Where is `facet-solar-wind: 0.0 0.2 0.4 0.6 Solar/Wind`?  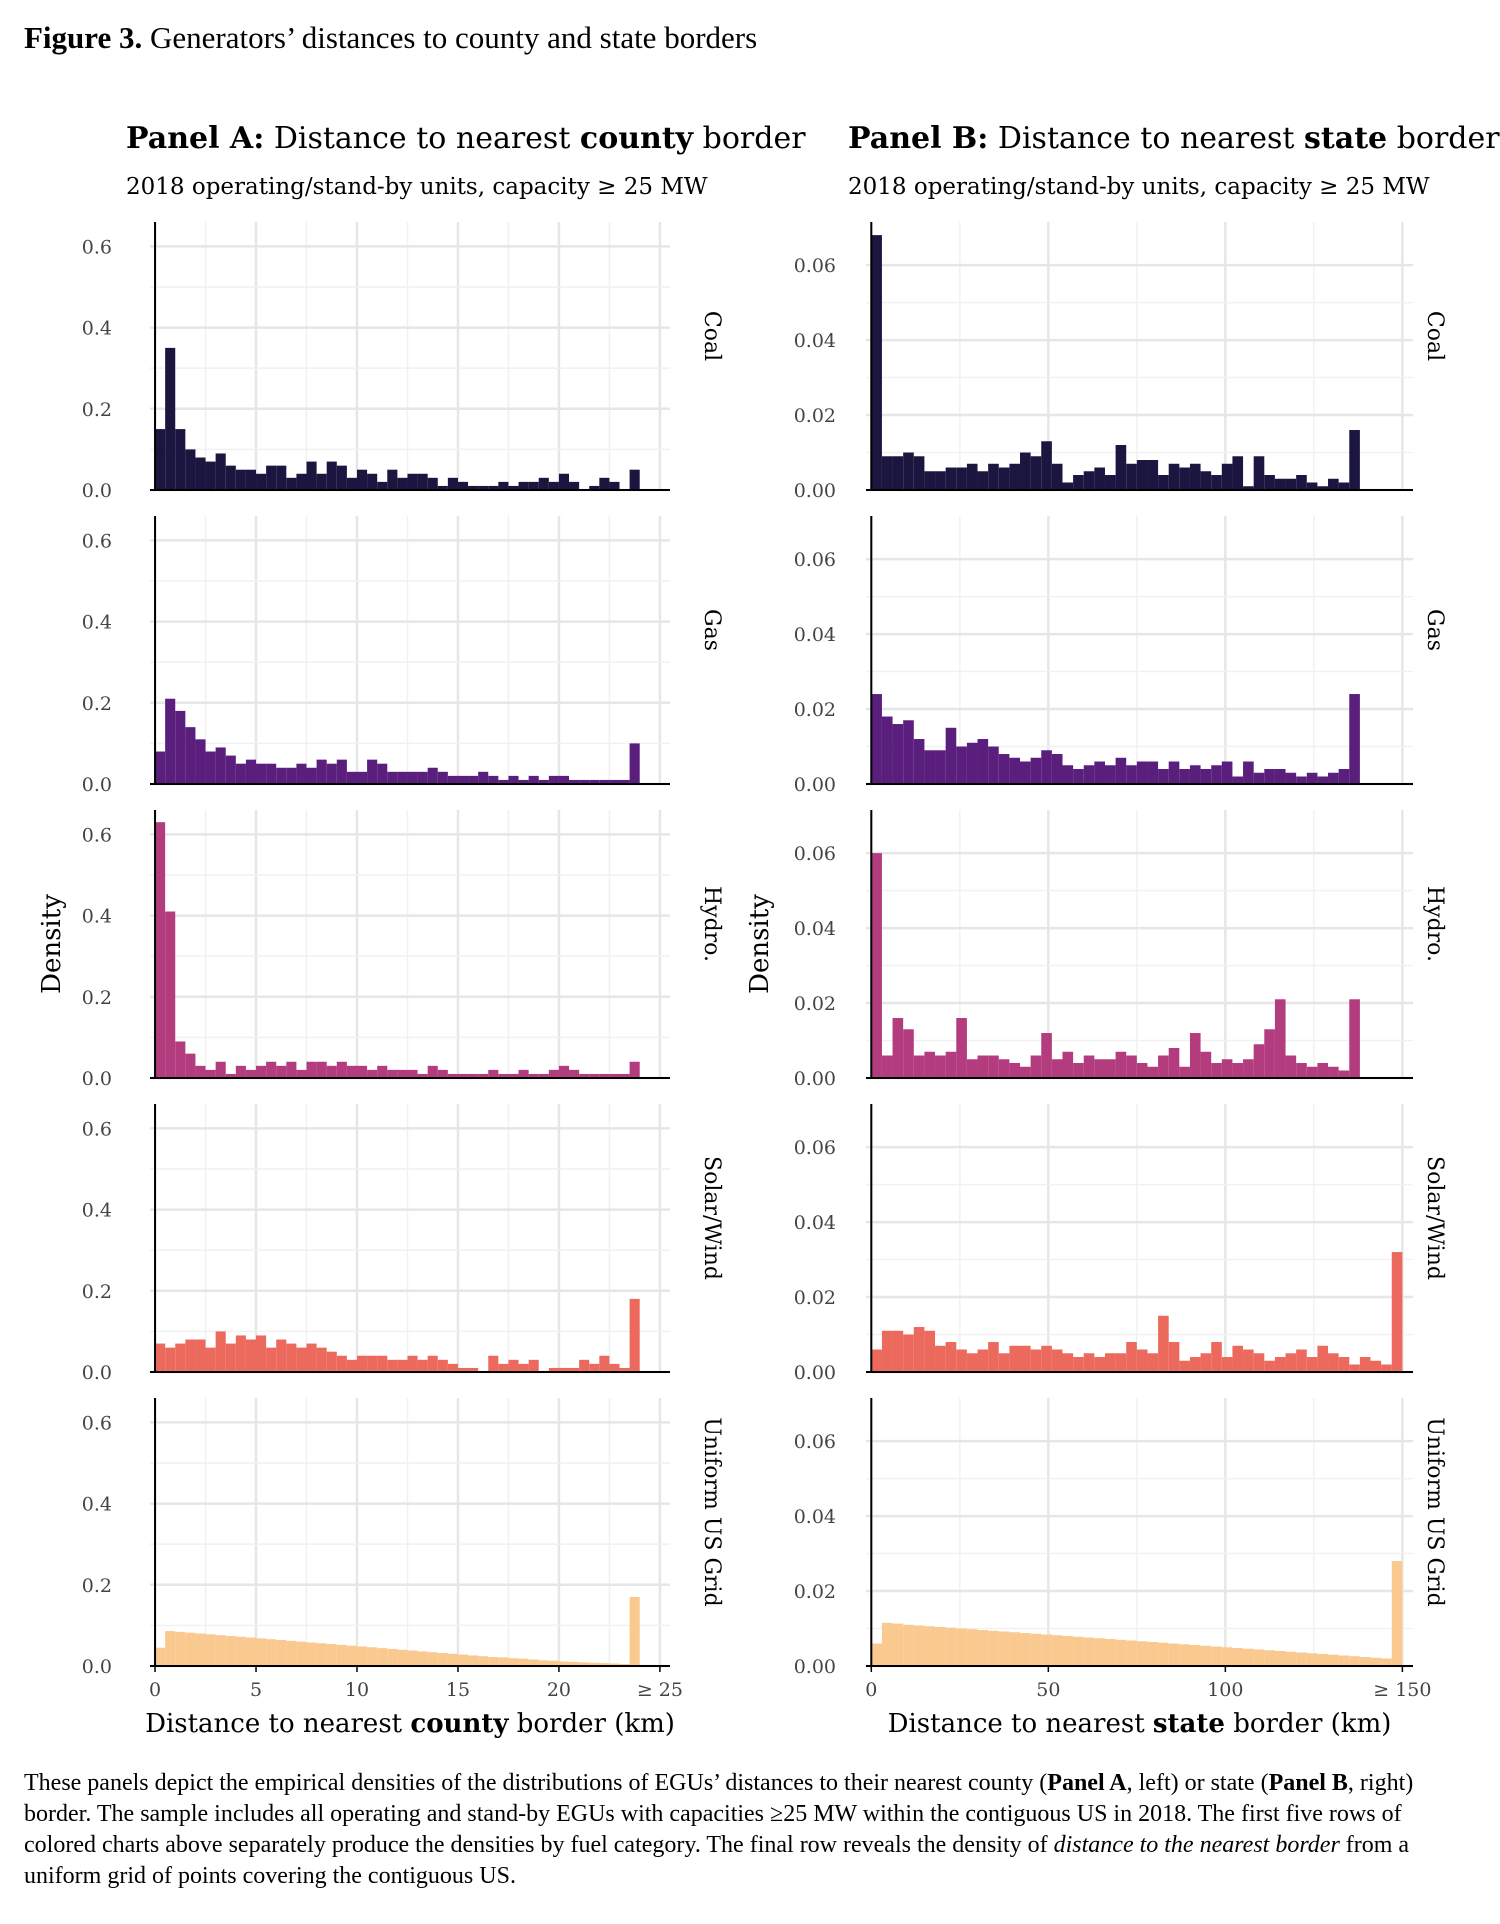 facet-solar-wind: 0.0 0.2 0.4 0.6 Solar/Wind is located at coordinates (403, 1244).